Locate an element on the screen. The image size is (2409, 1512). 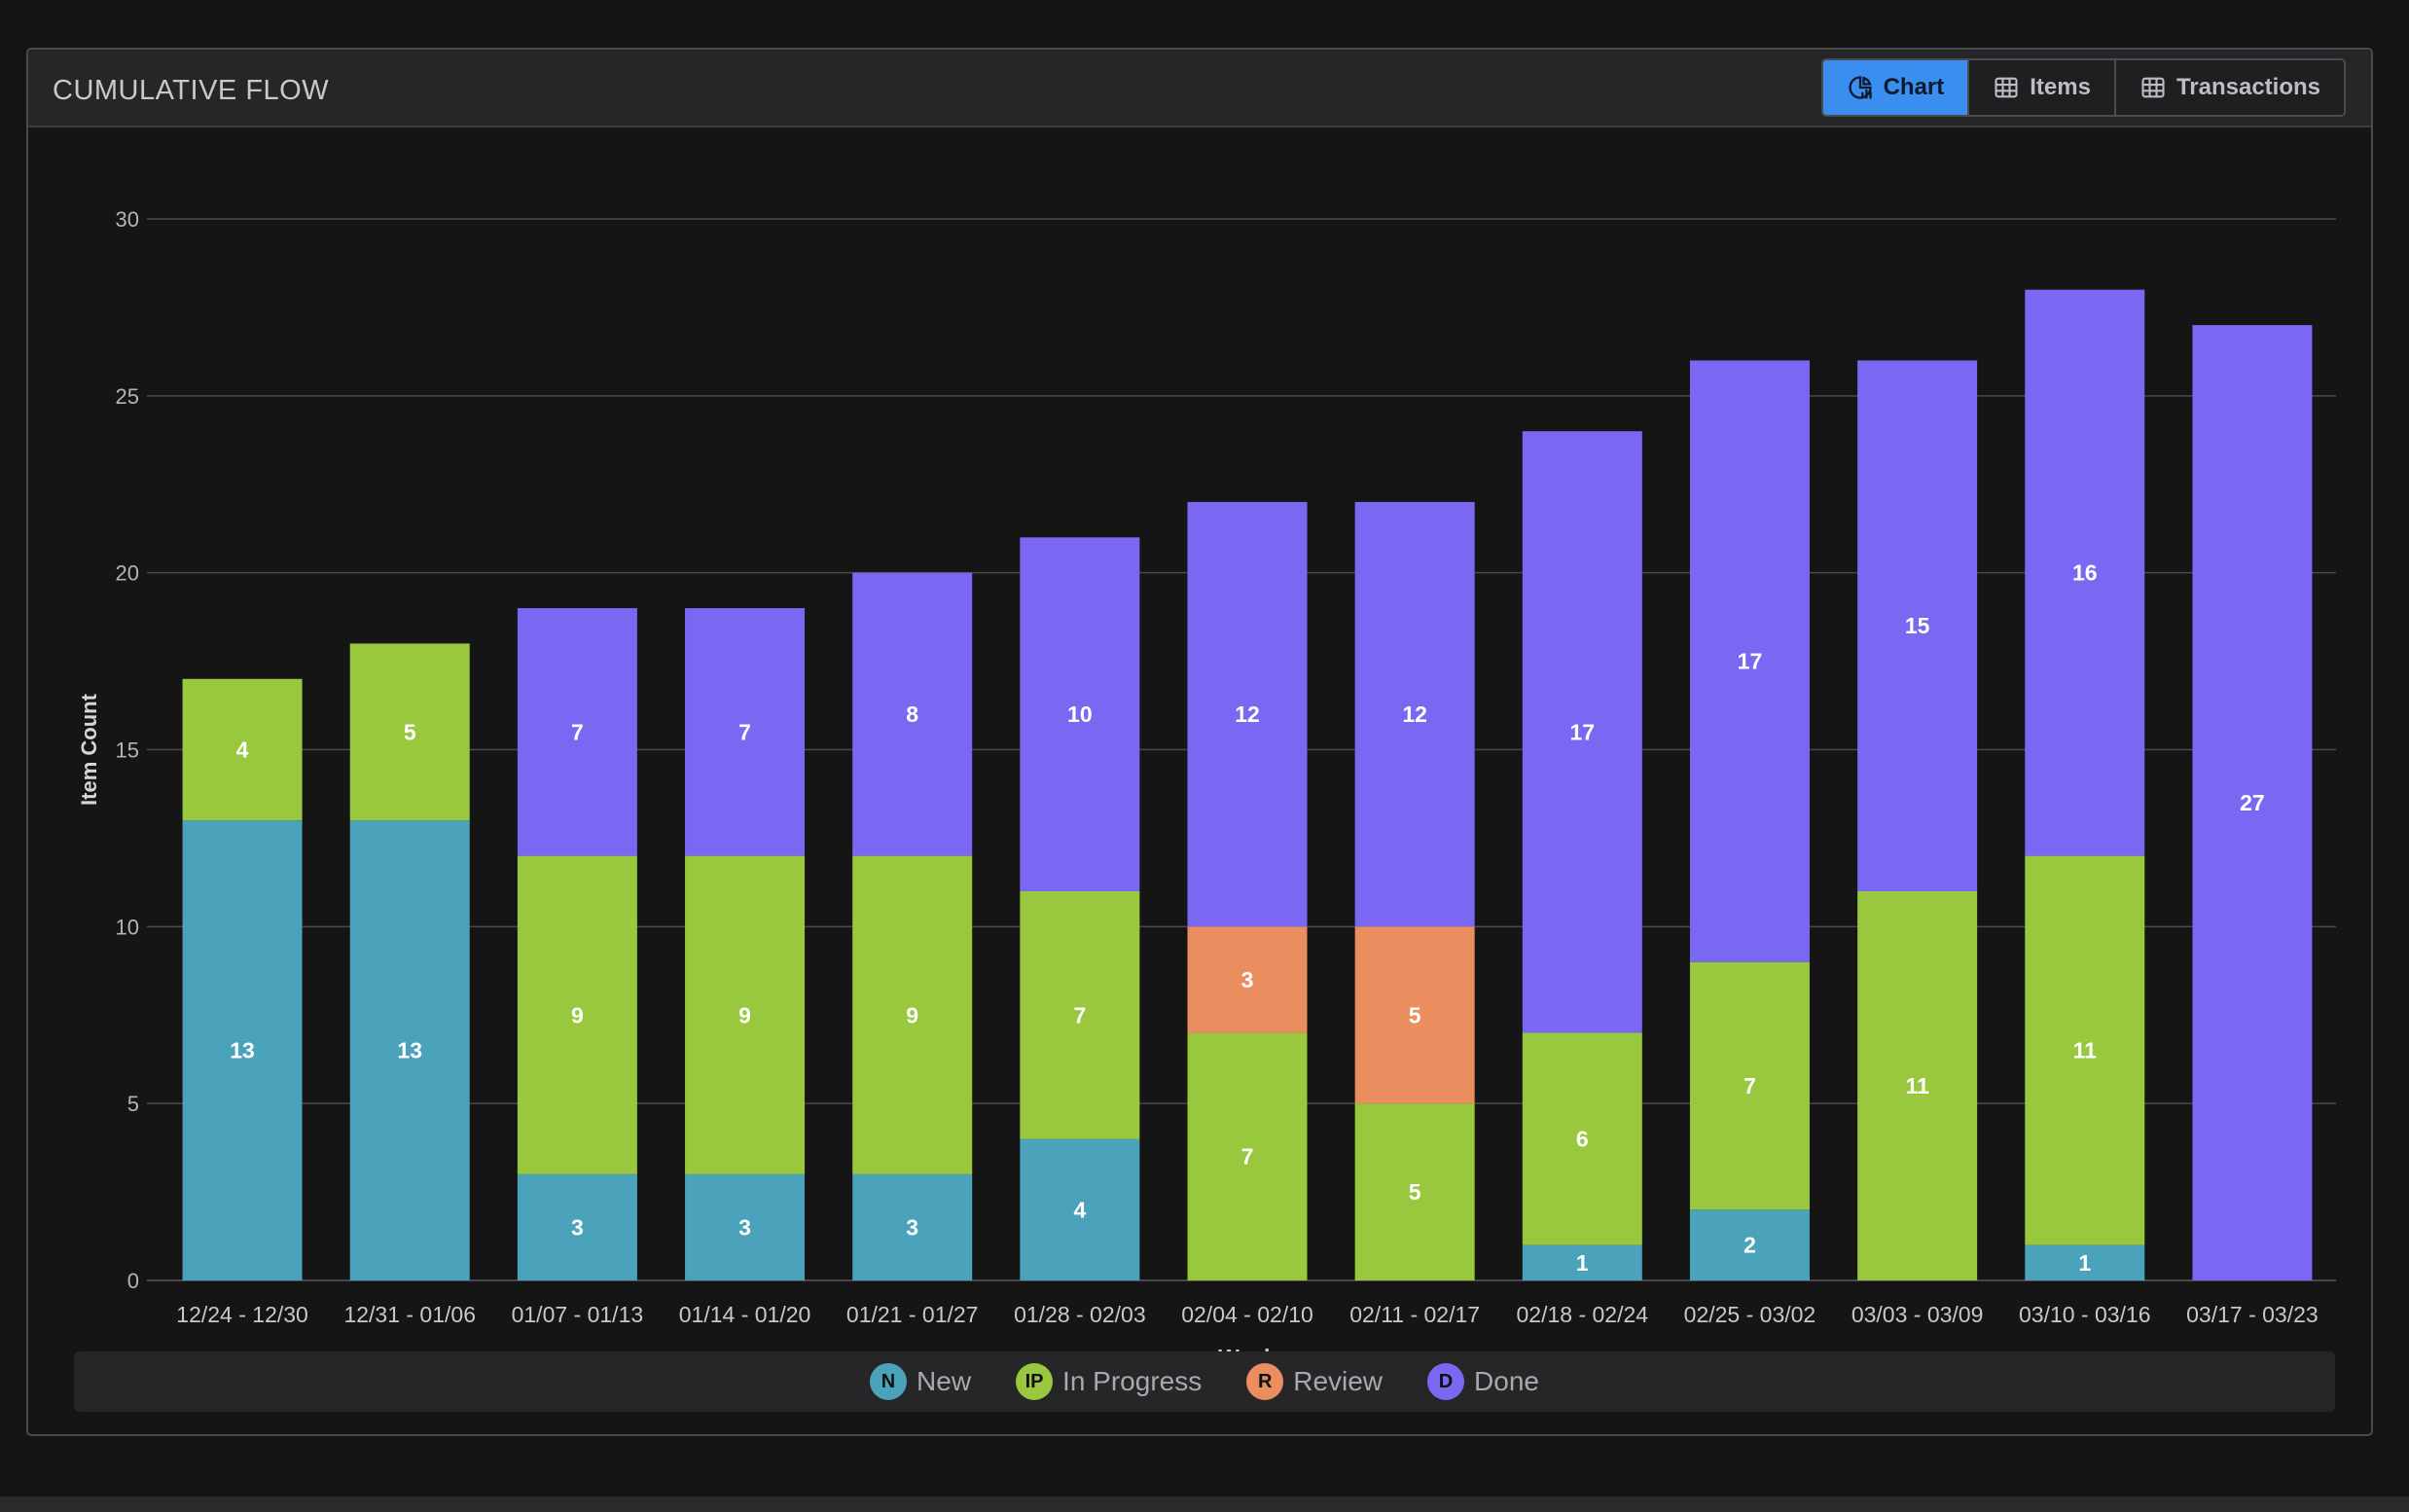
x-tick-label: 03/17 - 03/23 is located at coordinates (2252, 1314).